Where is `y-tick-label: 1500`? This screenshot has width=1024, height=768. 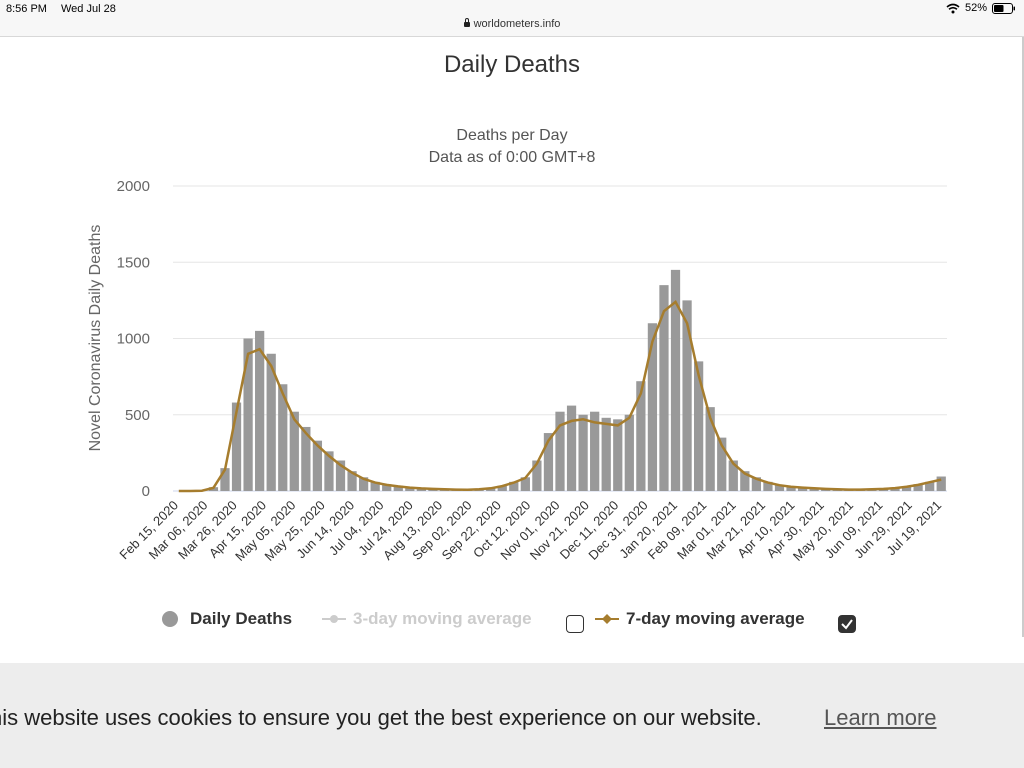 y-tick-label: 1500 is located at coordinates (133, 262).